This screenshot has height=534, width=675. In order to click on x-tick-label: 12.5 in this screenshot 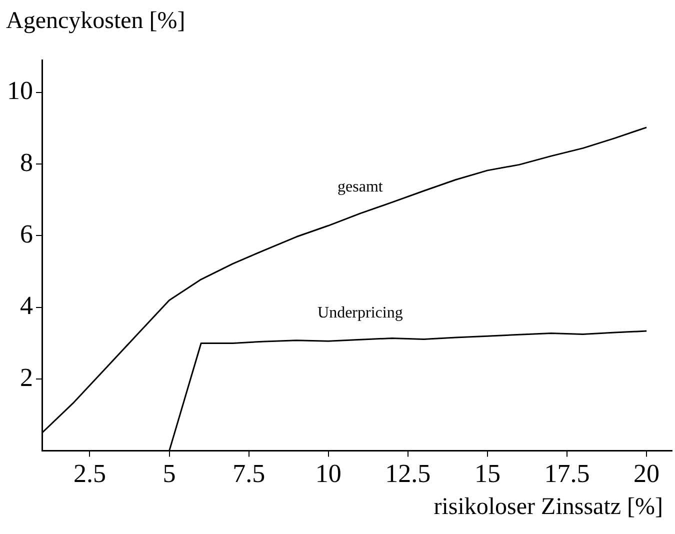, I will do `click(408, 473)`.